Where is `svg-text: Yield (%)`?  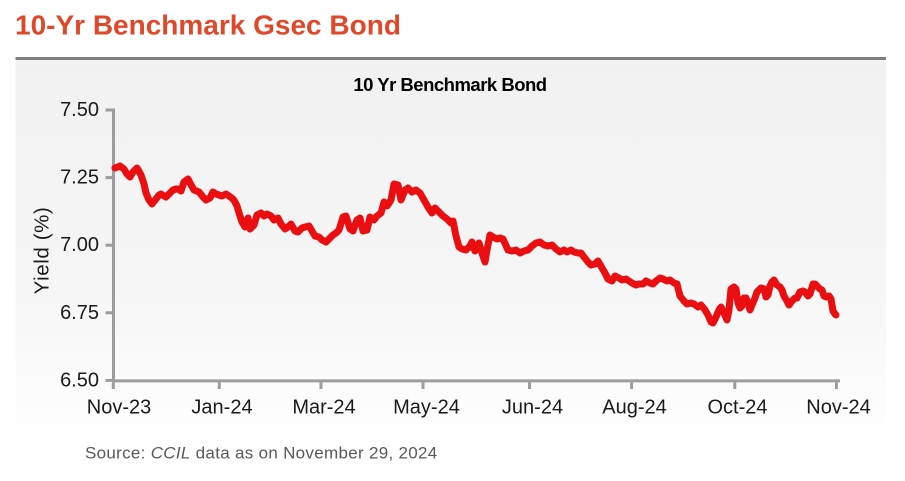 svg-text: Yield (%) is located at coordinates (42, 251).